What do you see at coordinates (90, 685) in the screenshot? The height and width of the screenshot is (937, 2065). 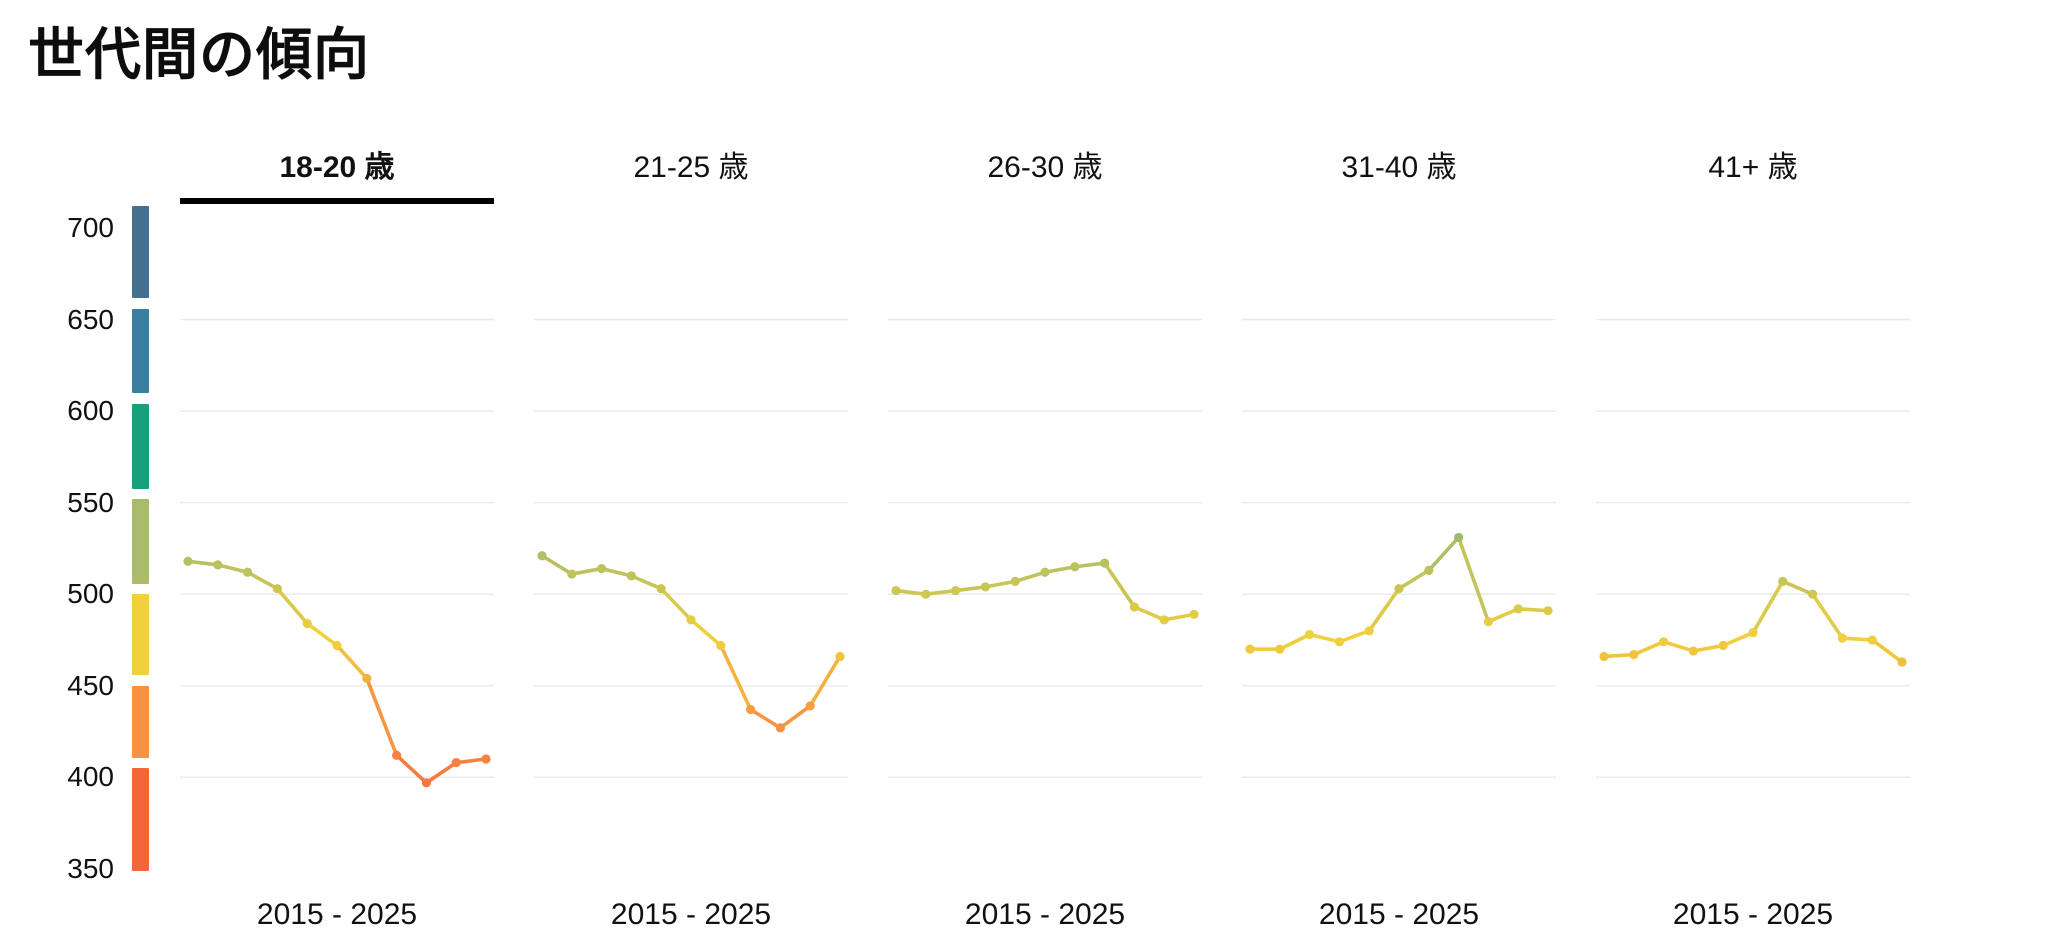 I see `y-tick-label: 450` at bounding box center [90, 685].